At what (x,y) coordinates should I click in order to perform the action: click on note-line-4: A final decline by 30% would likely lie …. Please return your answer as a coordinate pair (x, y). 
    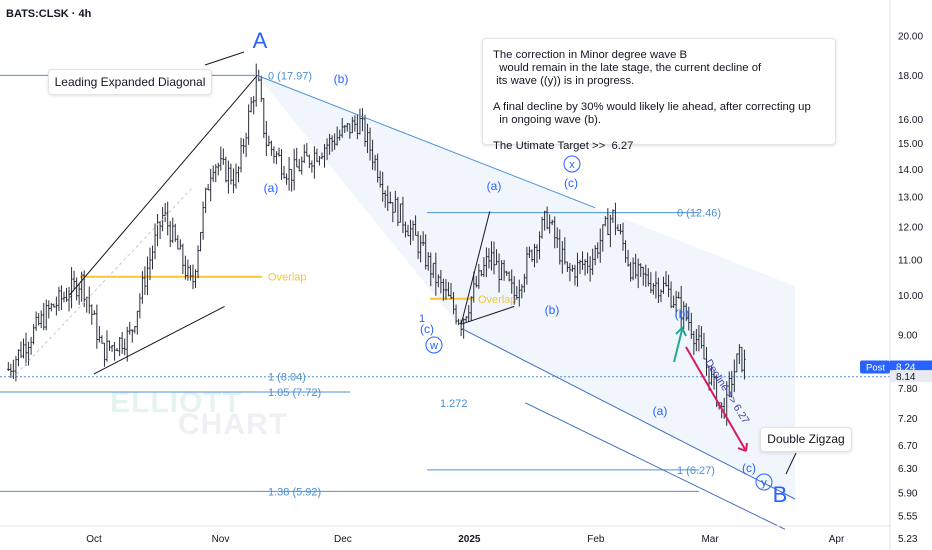
    Looking at the image, I should click on (652, 107).